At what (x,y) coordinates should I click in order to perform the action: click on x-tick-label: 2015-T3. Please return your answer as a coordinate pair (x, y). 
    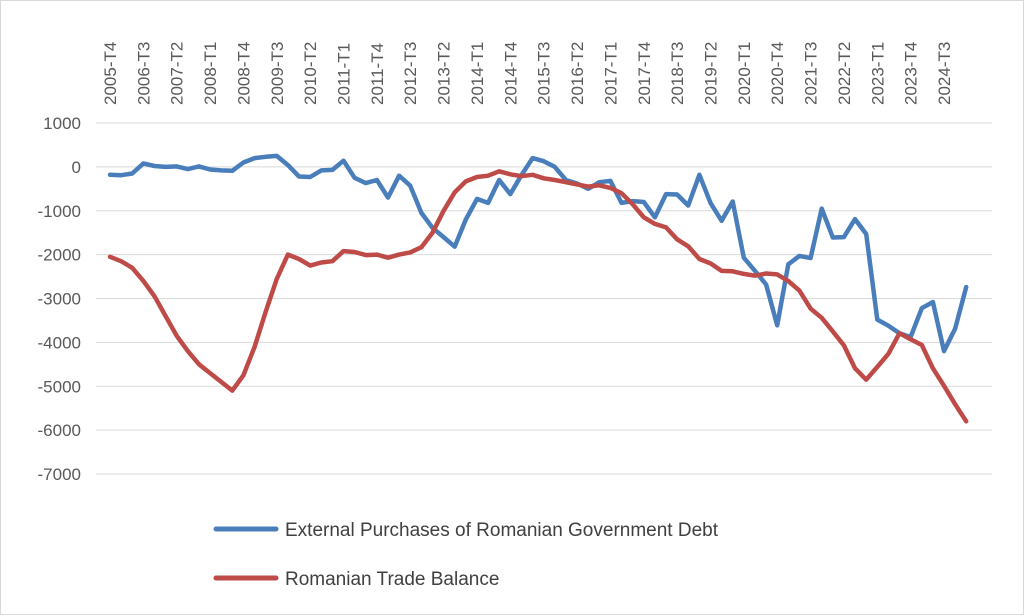
    Looking at the image, I should click on (544, 73).